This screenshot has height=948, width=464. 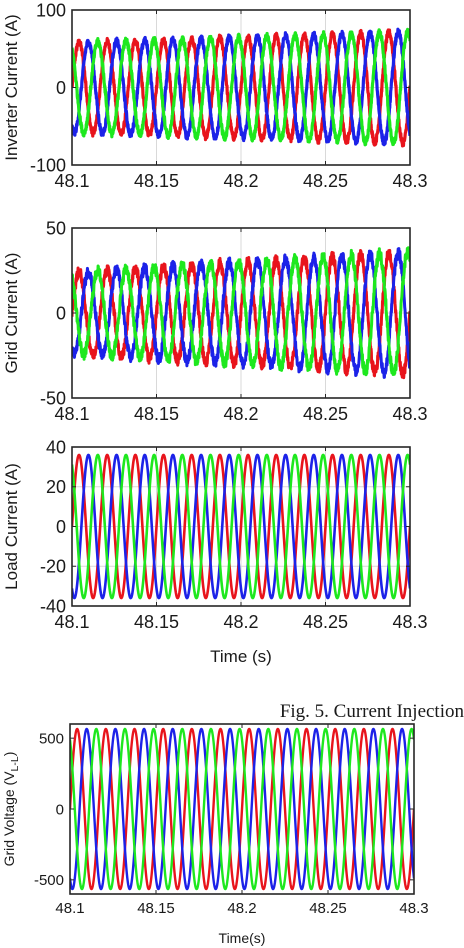 I want to click on y-axis-label: Grid Voltage (VL-L), so click(x=11, y=809).